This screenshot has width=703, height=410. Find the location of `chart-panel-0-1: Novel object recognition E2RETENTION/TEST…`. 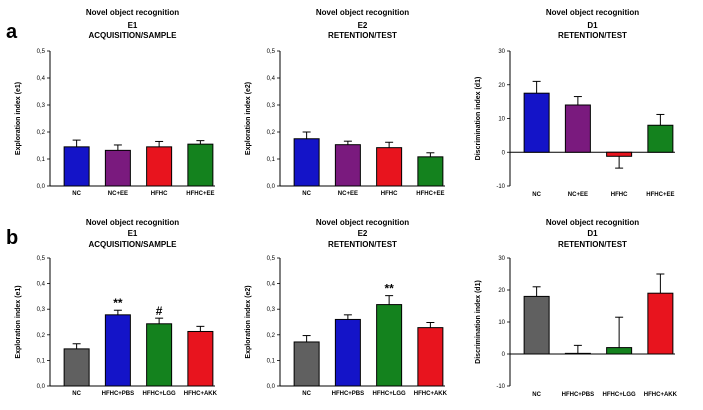

chart-panel-0-1: Novel object recognition E2RETENTION/TEST… is located at coordinates (345, 102).